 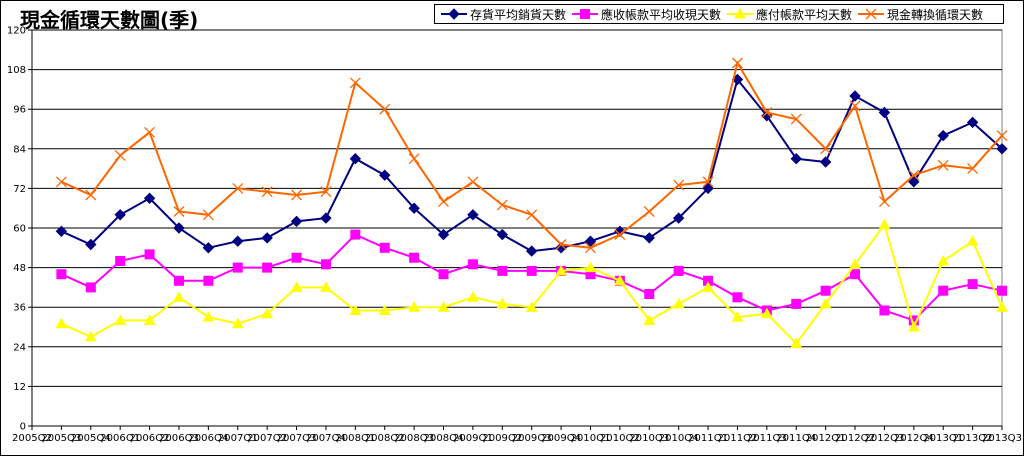 I want to click on x-tick-label: 2010Q1, so click(x=590, y=438).